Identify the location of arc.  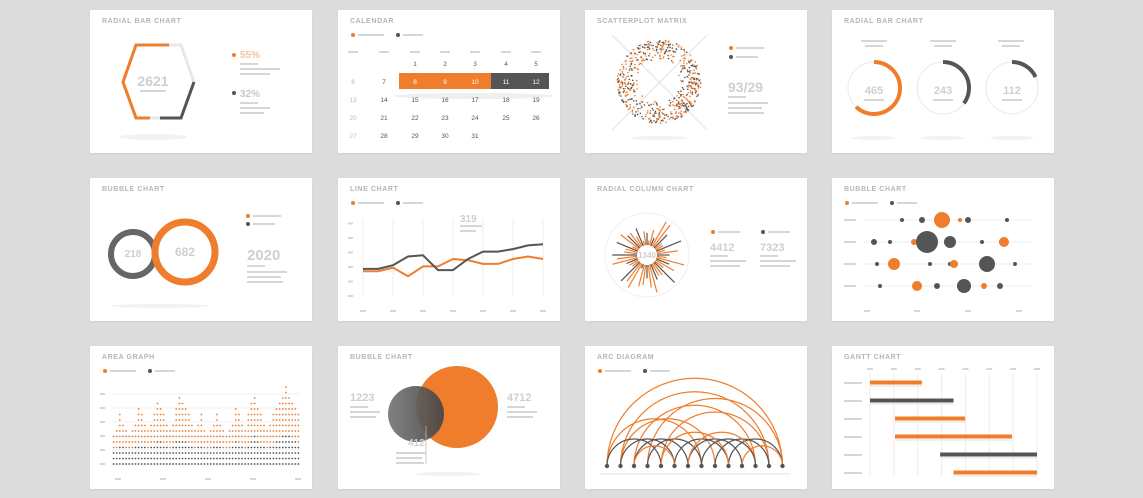
(722, 449).